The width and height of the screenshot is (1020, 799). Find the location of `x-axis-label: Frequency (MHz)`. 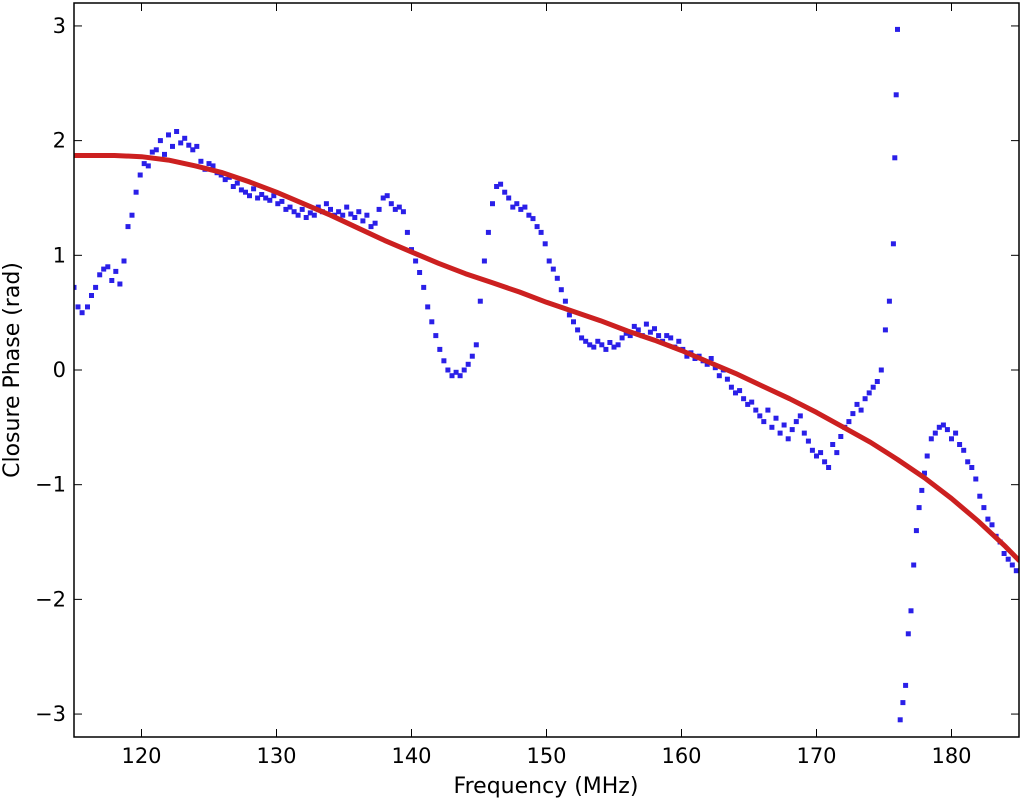

x-axis-label: Frequency (MHz) is located at coordinates (546, 786).